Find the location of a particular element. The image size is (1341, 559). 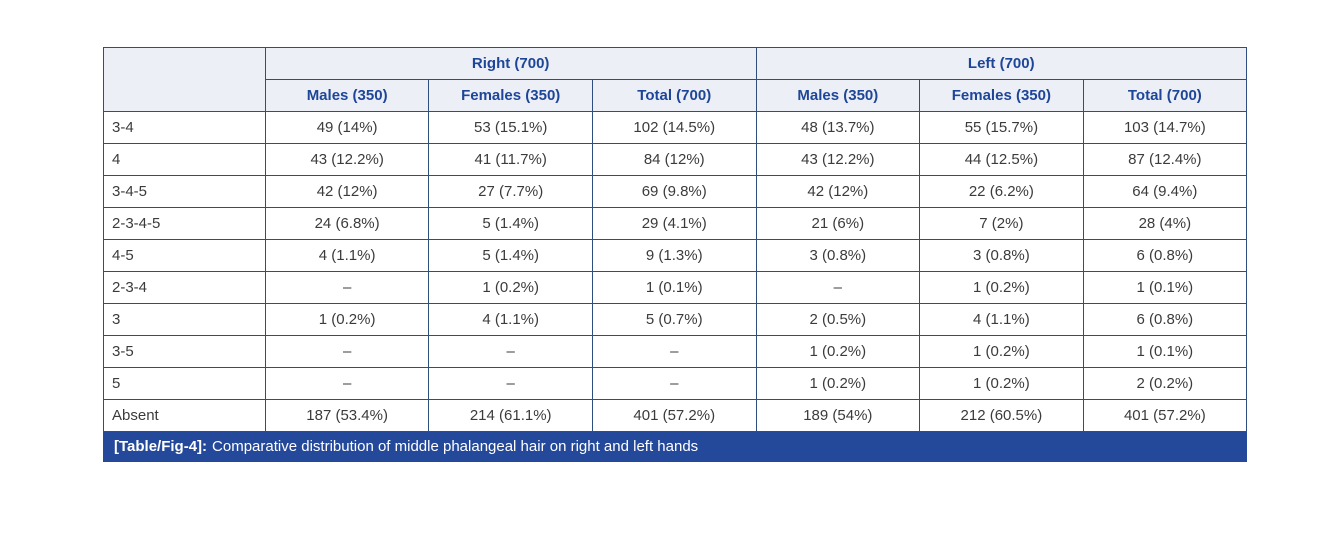

caption-label: [Table/Fig-4]: is located at coordinates (161, 446).